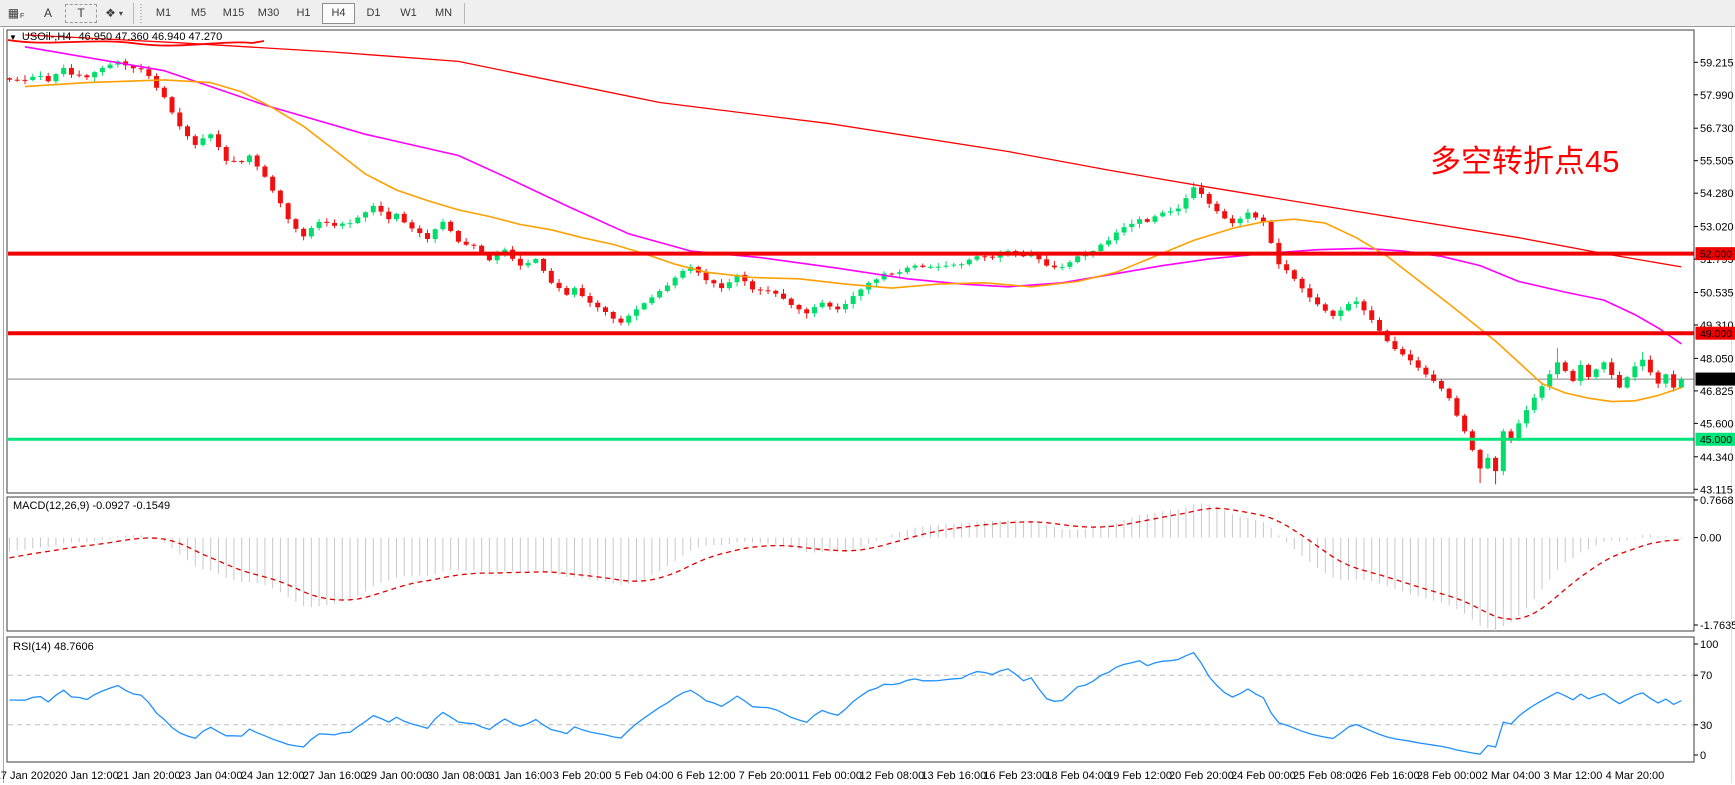 The width and height of the screenshot is (1735, 785). I want to click on timeframe-button-W1: W1, so click(408, 13).